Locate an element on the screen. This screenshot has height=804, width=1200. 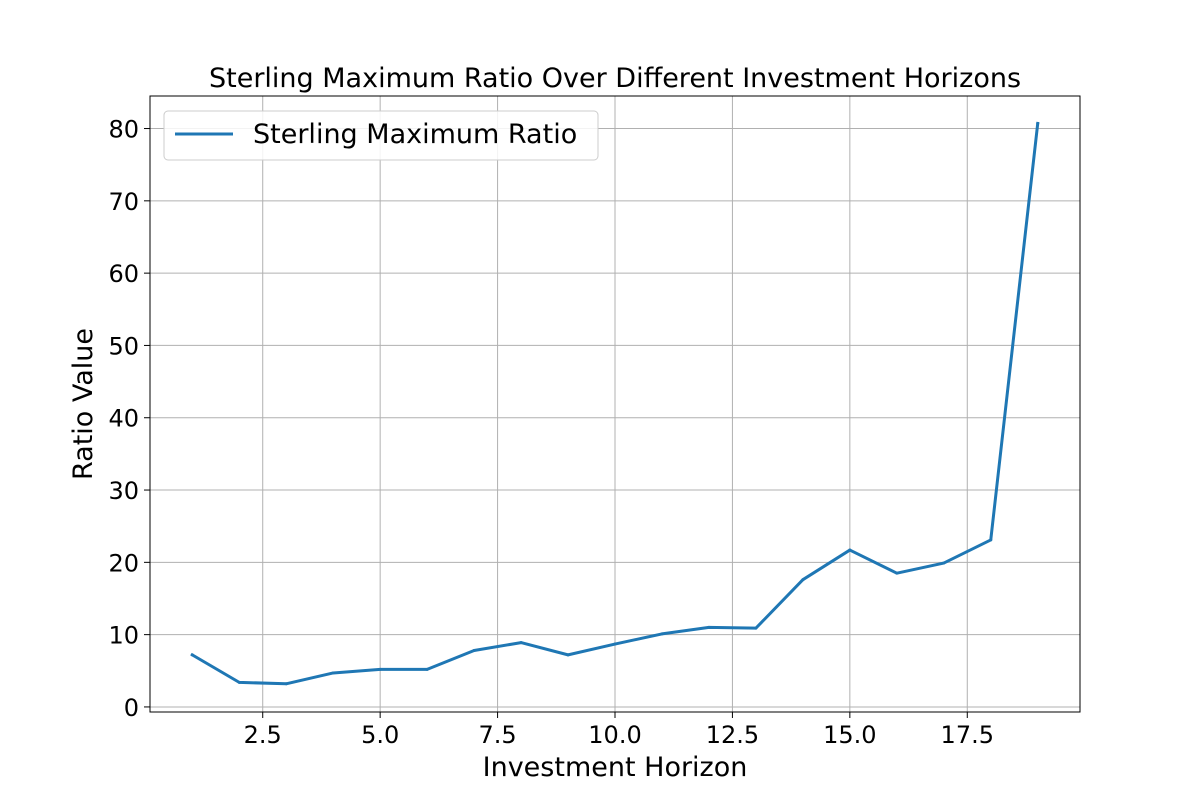
legend-label: Sterling Maximum Ratio is located at coordinates (415, 134).